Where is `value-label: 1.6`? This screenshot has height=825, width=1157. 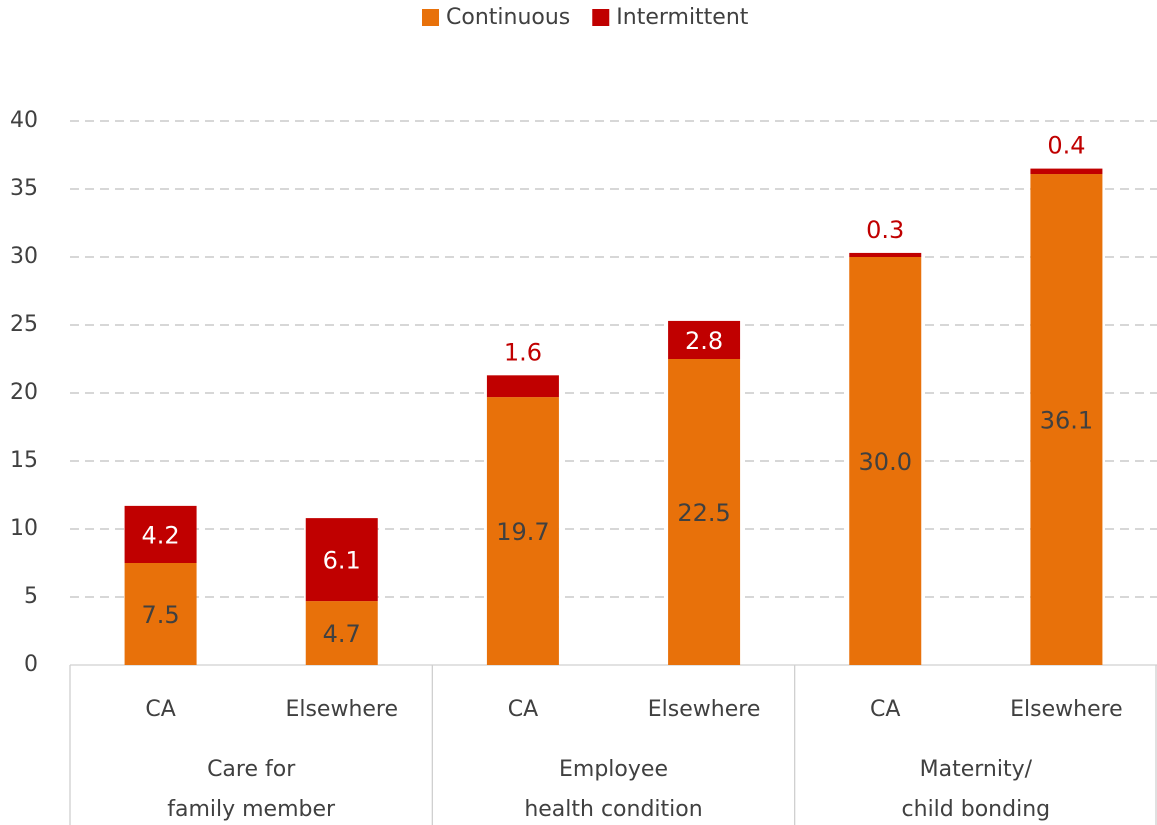
value-label: 1.6 is located at coordinates (523, 352).